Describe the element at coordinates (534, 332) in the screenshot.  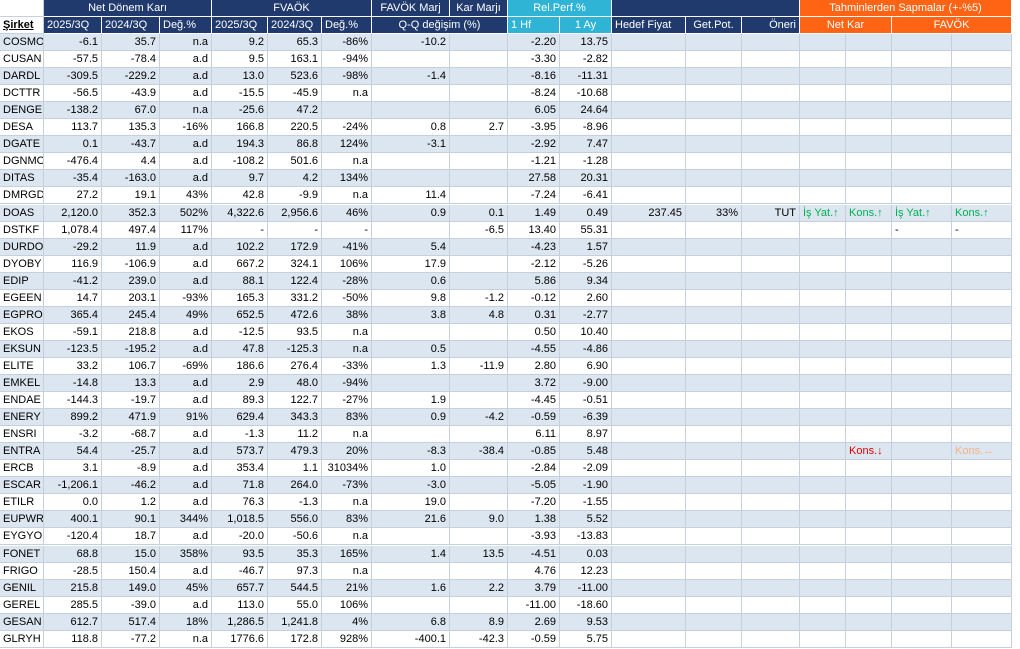
I see `value-cell: 0.50` at that location.